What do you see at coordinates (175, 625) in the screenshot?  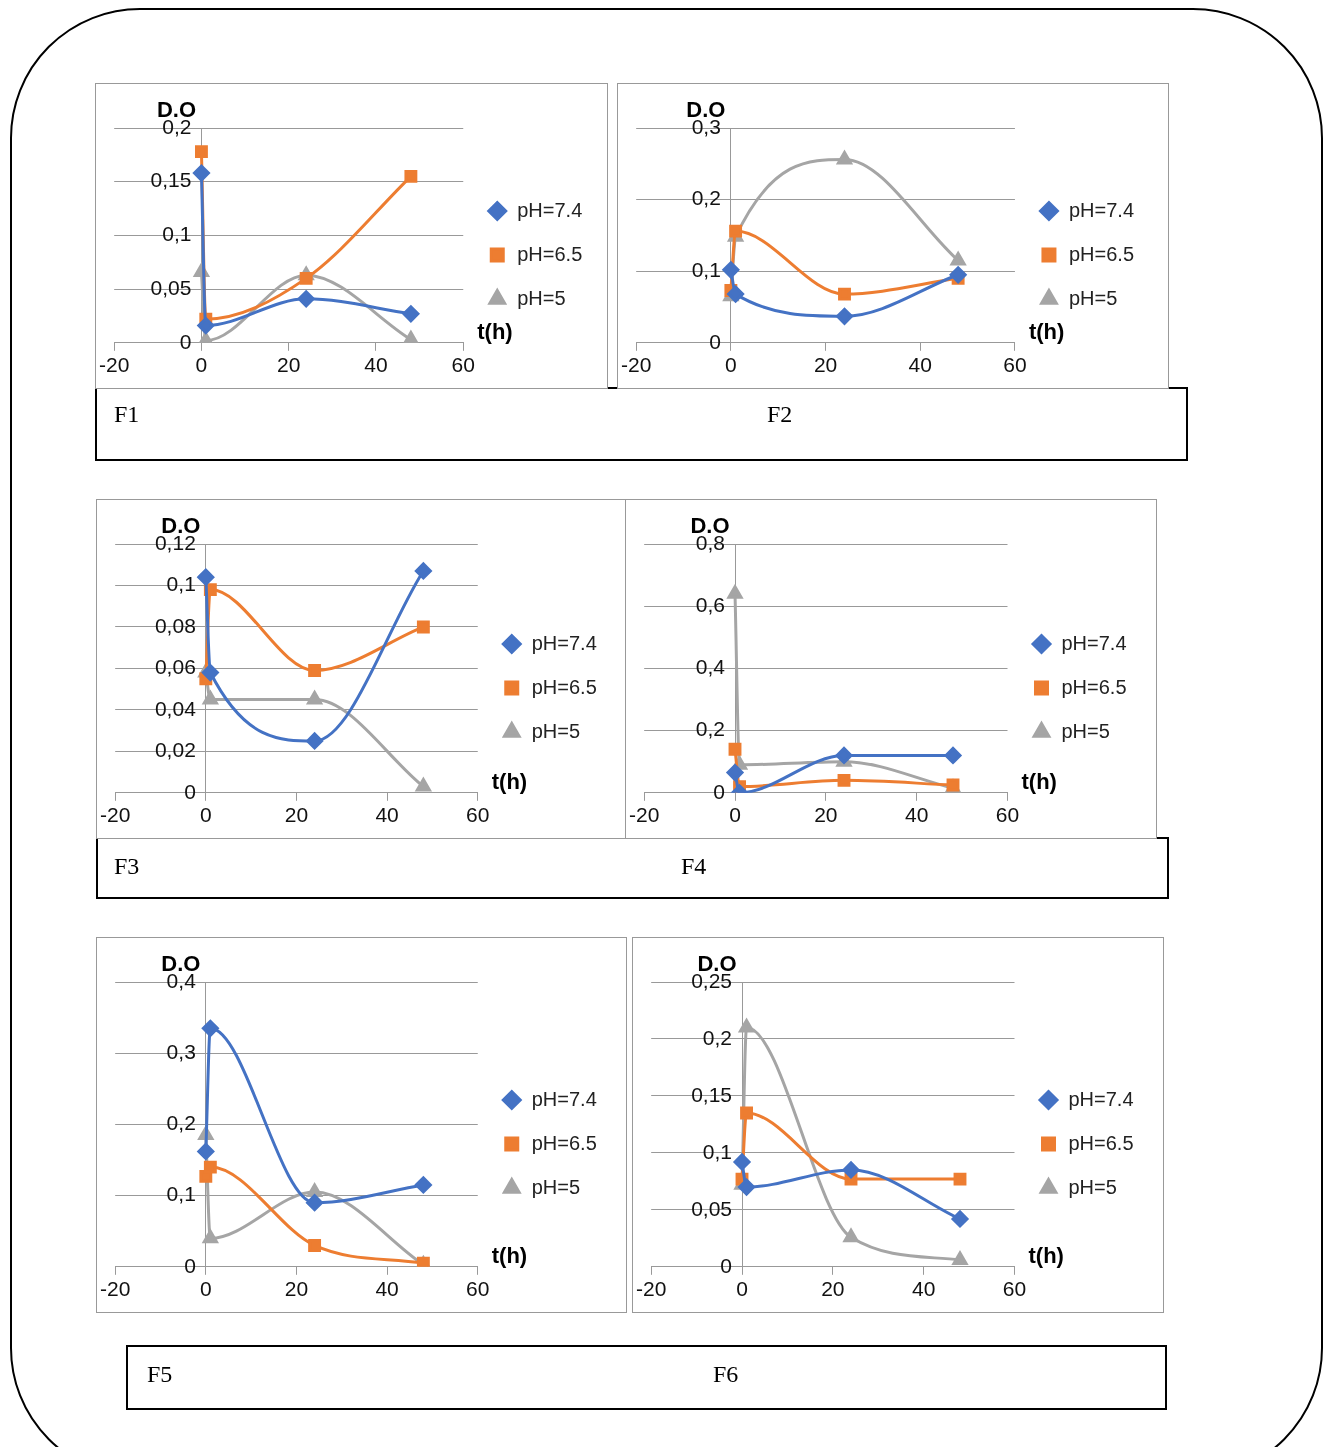 I see `y-tick-label: 0,08` at bounding box center [175, 625].